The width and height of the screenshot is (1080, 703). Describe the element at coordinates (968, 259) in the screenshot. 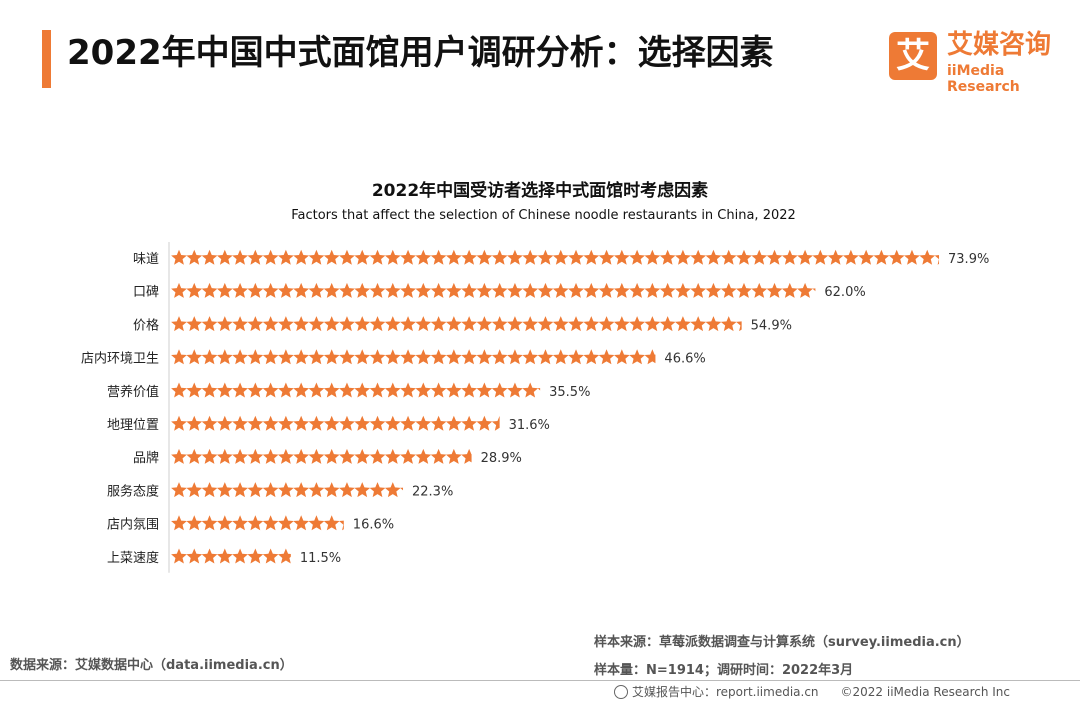

I see `value-label: 73.9%` at that location.